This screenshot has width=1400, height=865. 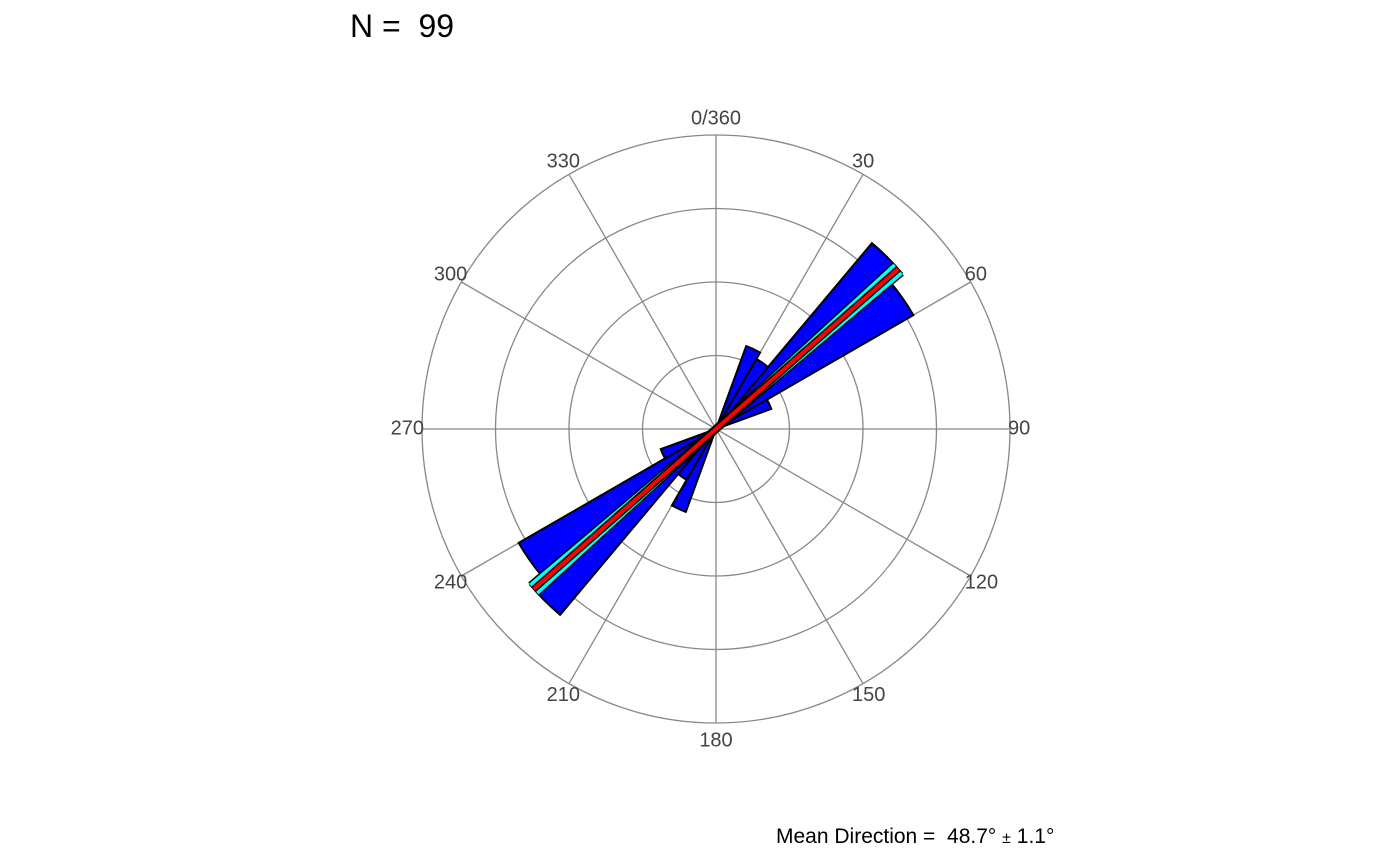 What do you see at coordinates (868, 695) in the screenshot?
I see `angle-label-150: 150` at bounding box center [868, 695].